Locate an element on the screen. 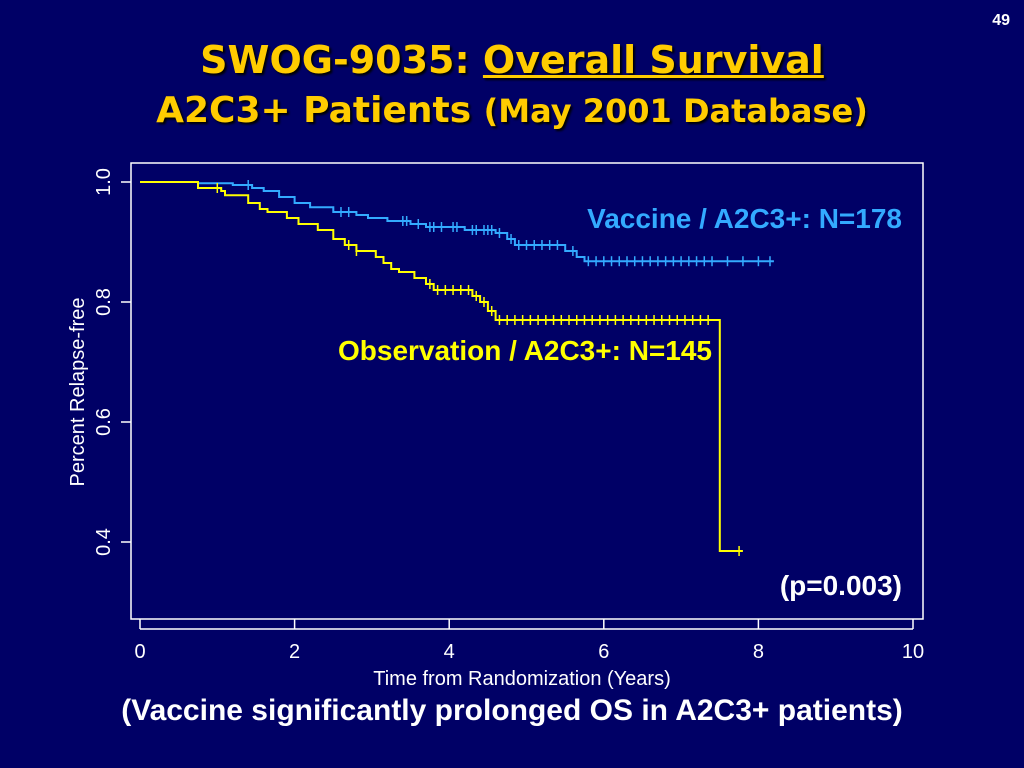  y-tick-label: 0.8 is located at coordinates (104, 302).